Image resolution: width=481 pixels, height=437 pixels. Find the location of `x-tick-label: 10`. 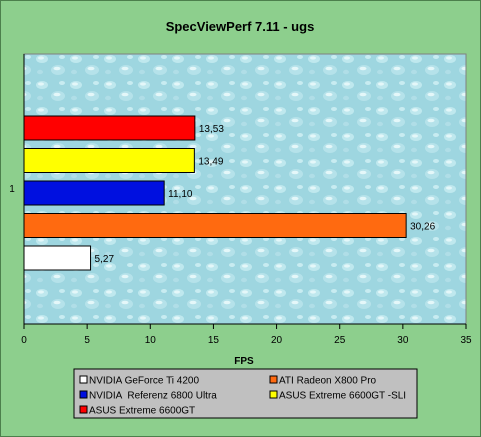

x-tick-label: 10 is located at coordinates (151, 340).